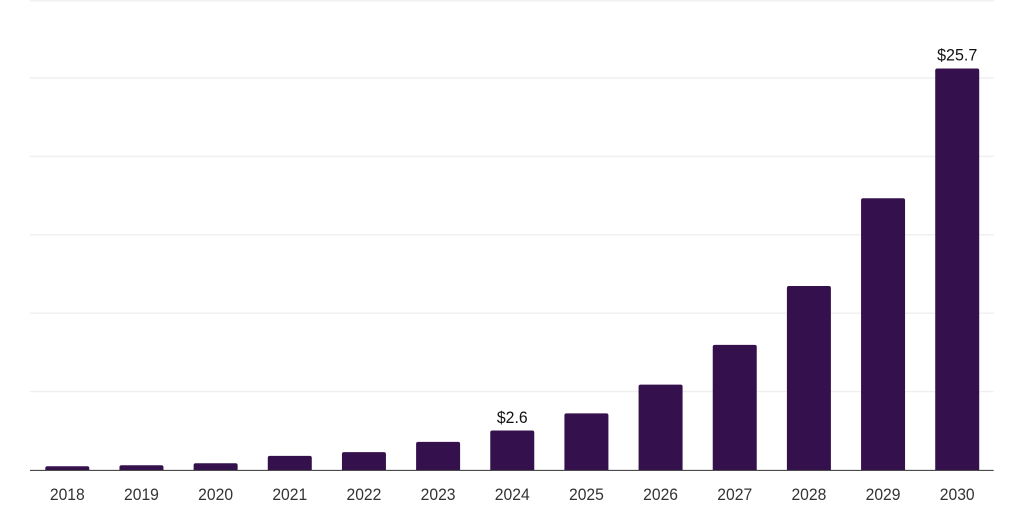 The height and width of the screenshot is (512, 1024). Describe the element at coordinates (215, 494) in the screenshot. I see `svg-text: 2020` at that location.